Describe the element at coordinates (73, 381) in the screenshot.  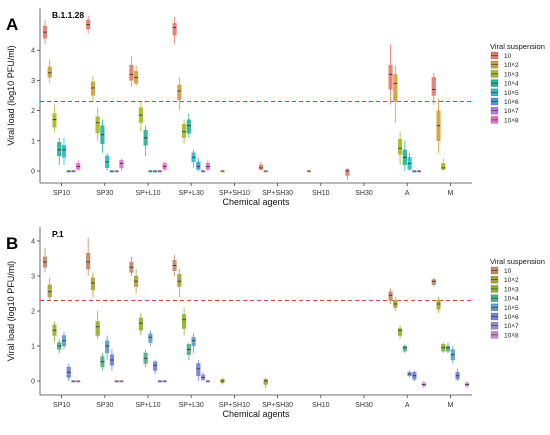
I see `box-10e7-SP10` at that location.